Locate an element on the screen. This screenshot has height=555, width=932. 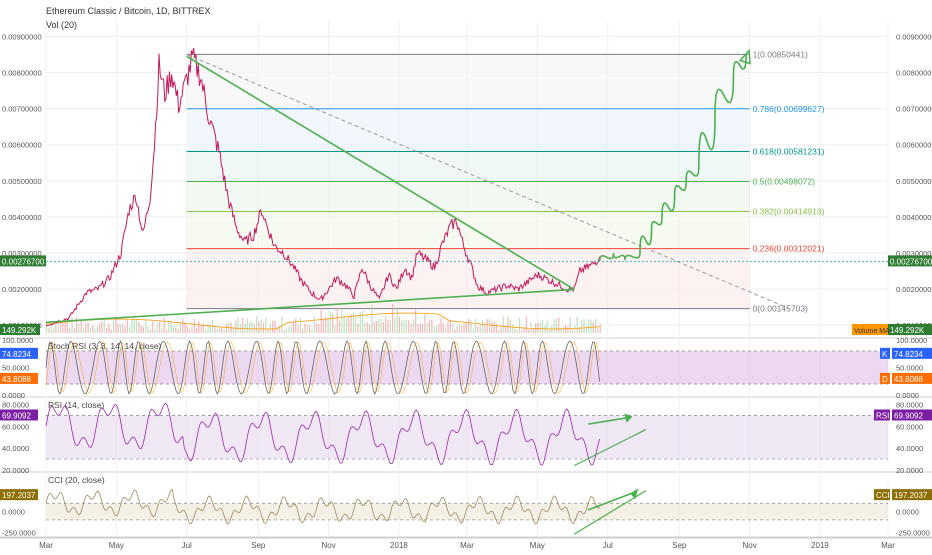
stoch-k-badge-right-bg is located at coordinates (912, 353).